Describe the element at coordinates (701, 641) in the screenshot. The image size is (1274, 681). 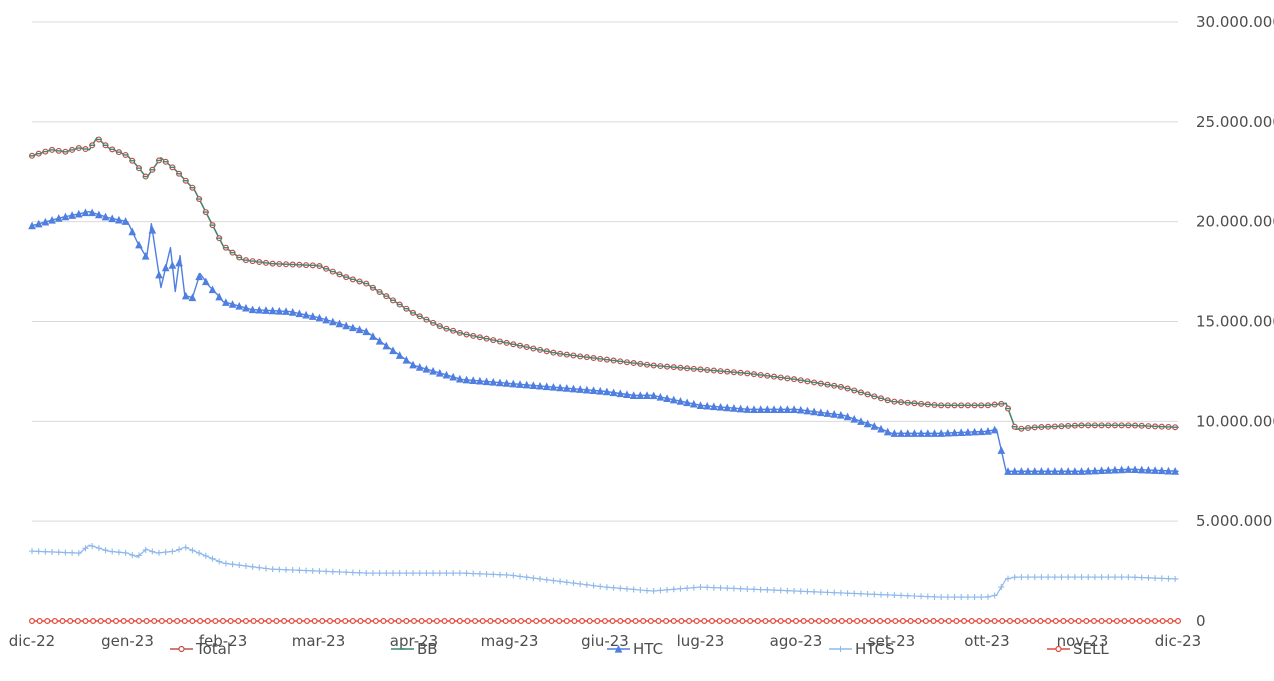
I see `x-tick-label: lug-23` at that location.